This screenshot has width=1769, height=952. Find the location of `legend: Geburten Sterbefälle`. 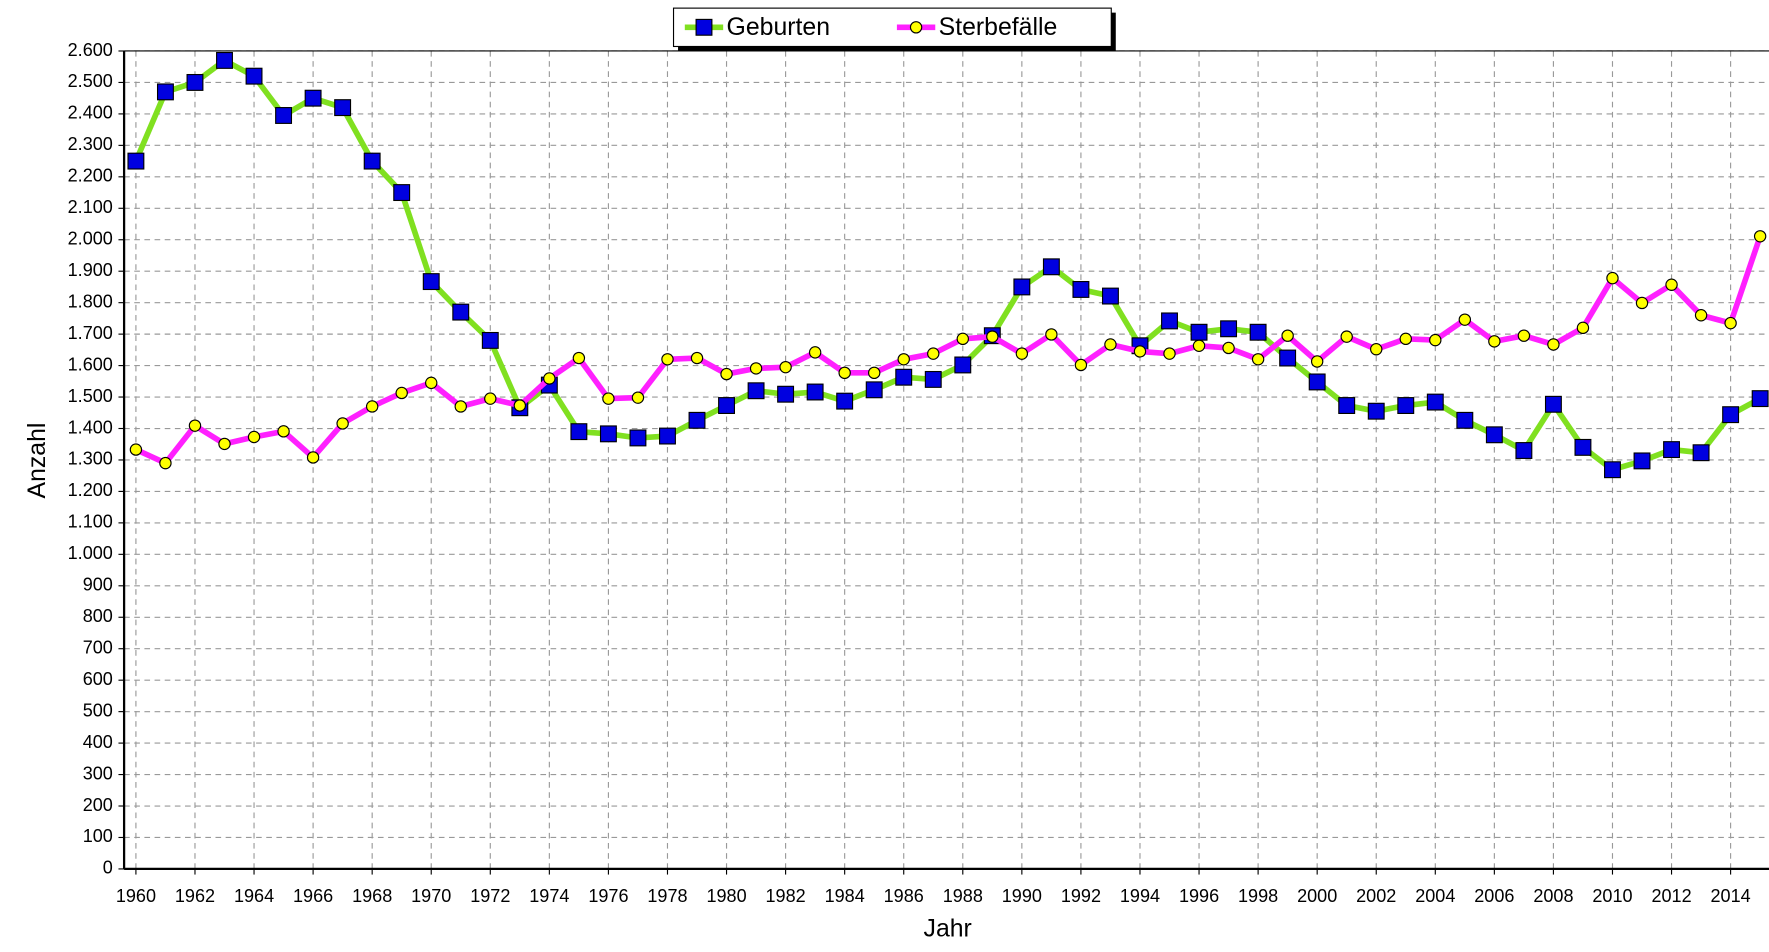

legend: Geburten Sterbefälle is located at coordinates (894, 29).